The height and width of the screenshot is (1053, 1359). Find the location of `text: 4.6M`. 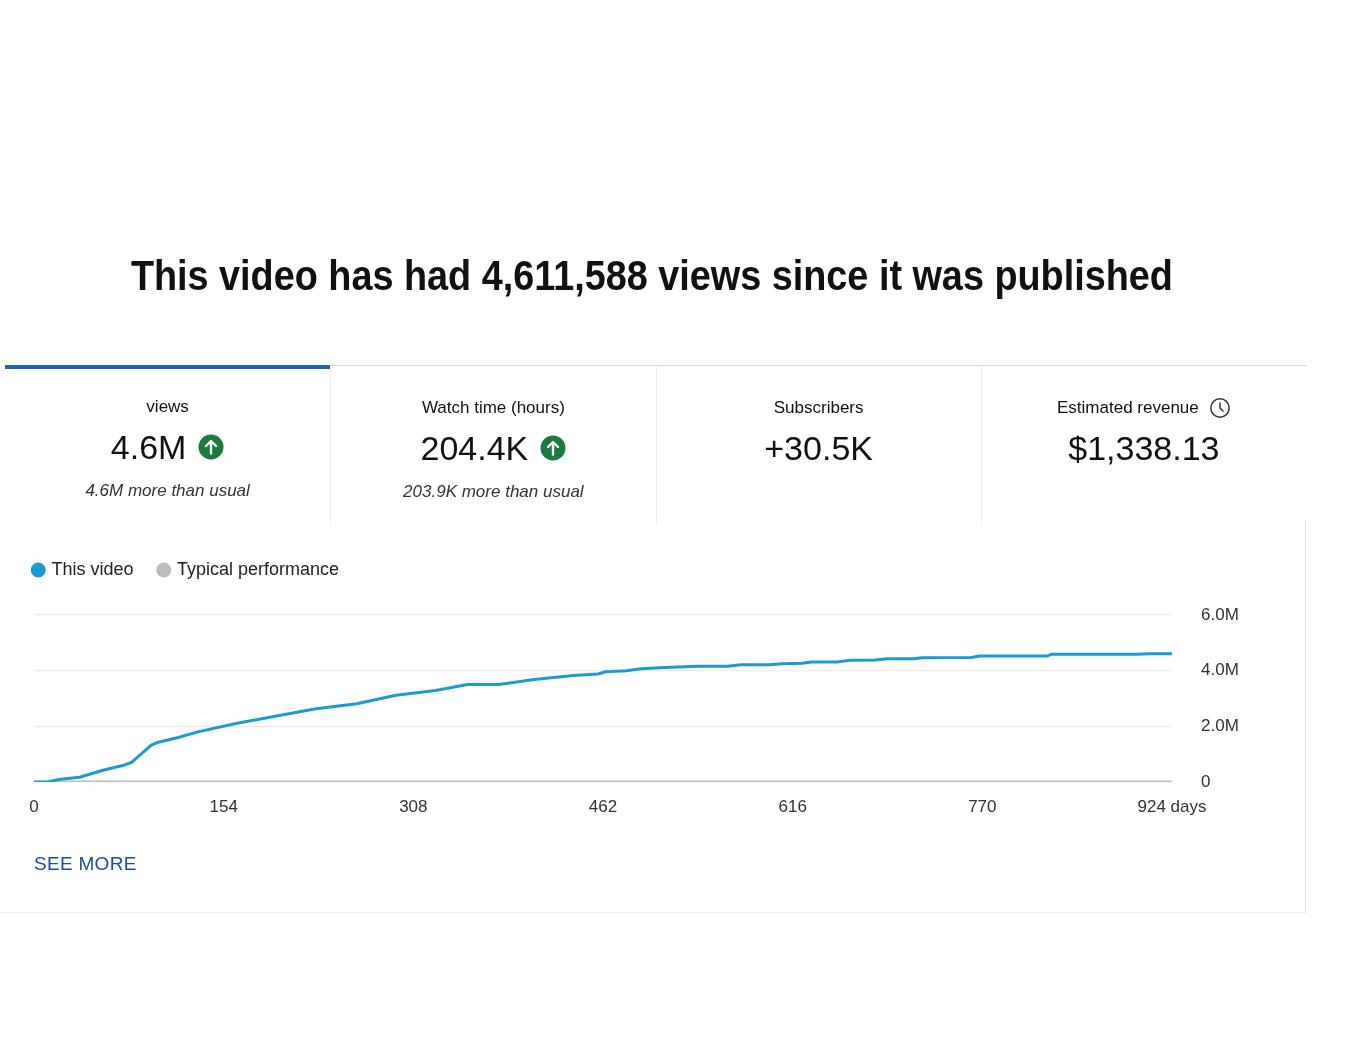

text: 4.6M is located at coordinates (148, 447).